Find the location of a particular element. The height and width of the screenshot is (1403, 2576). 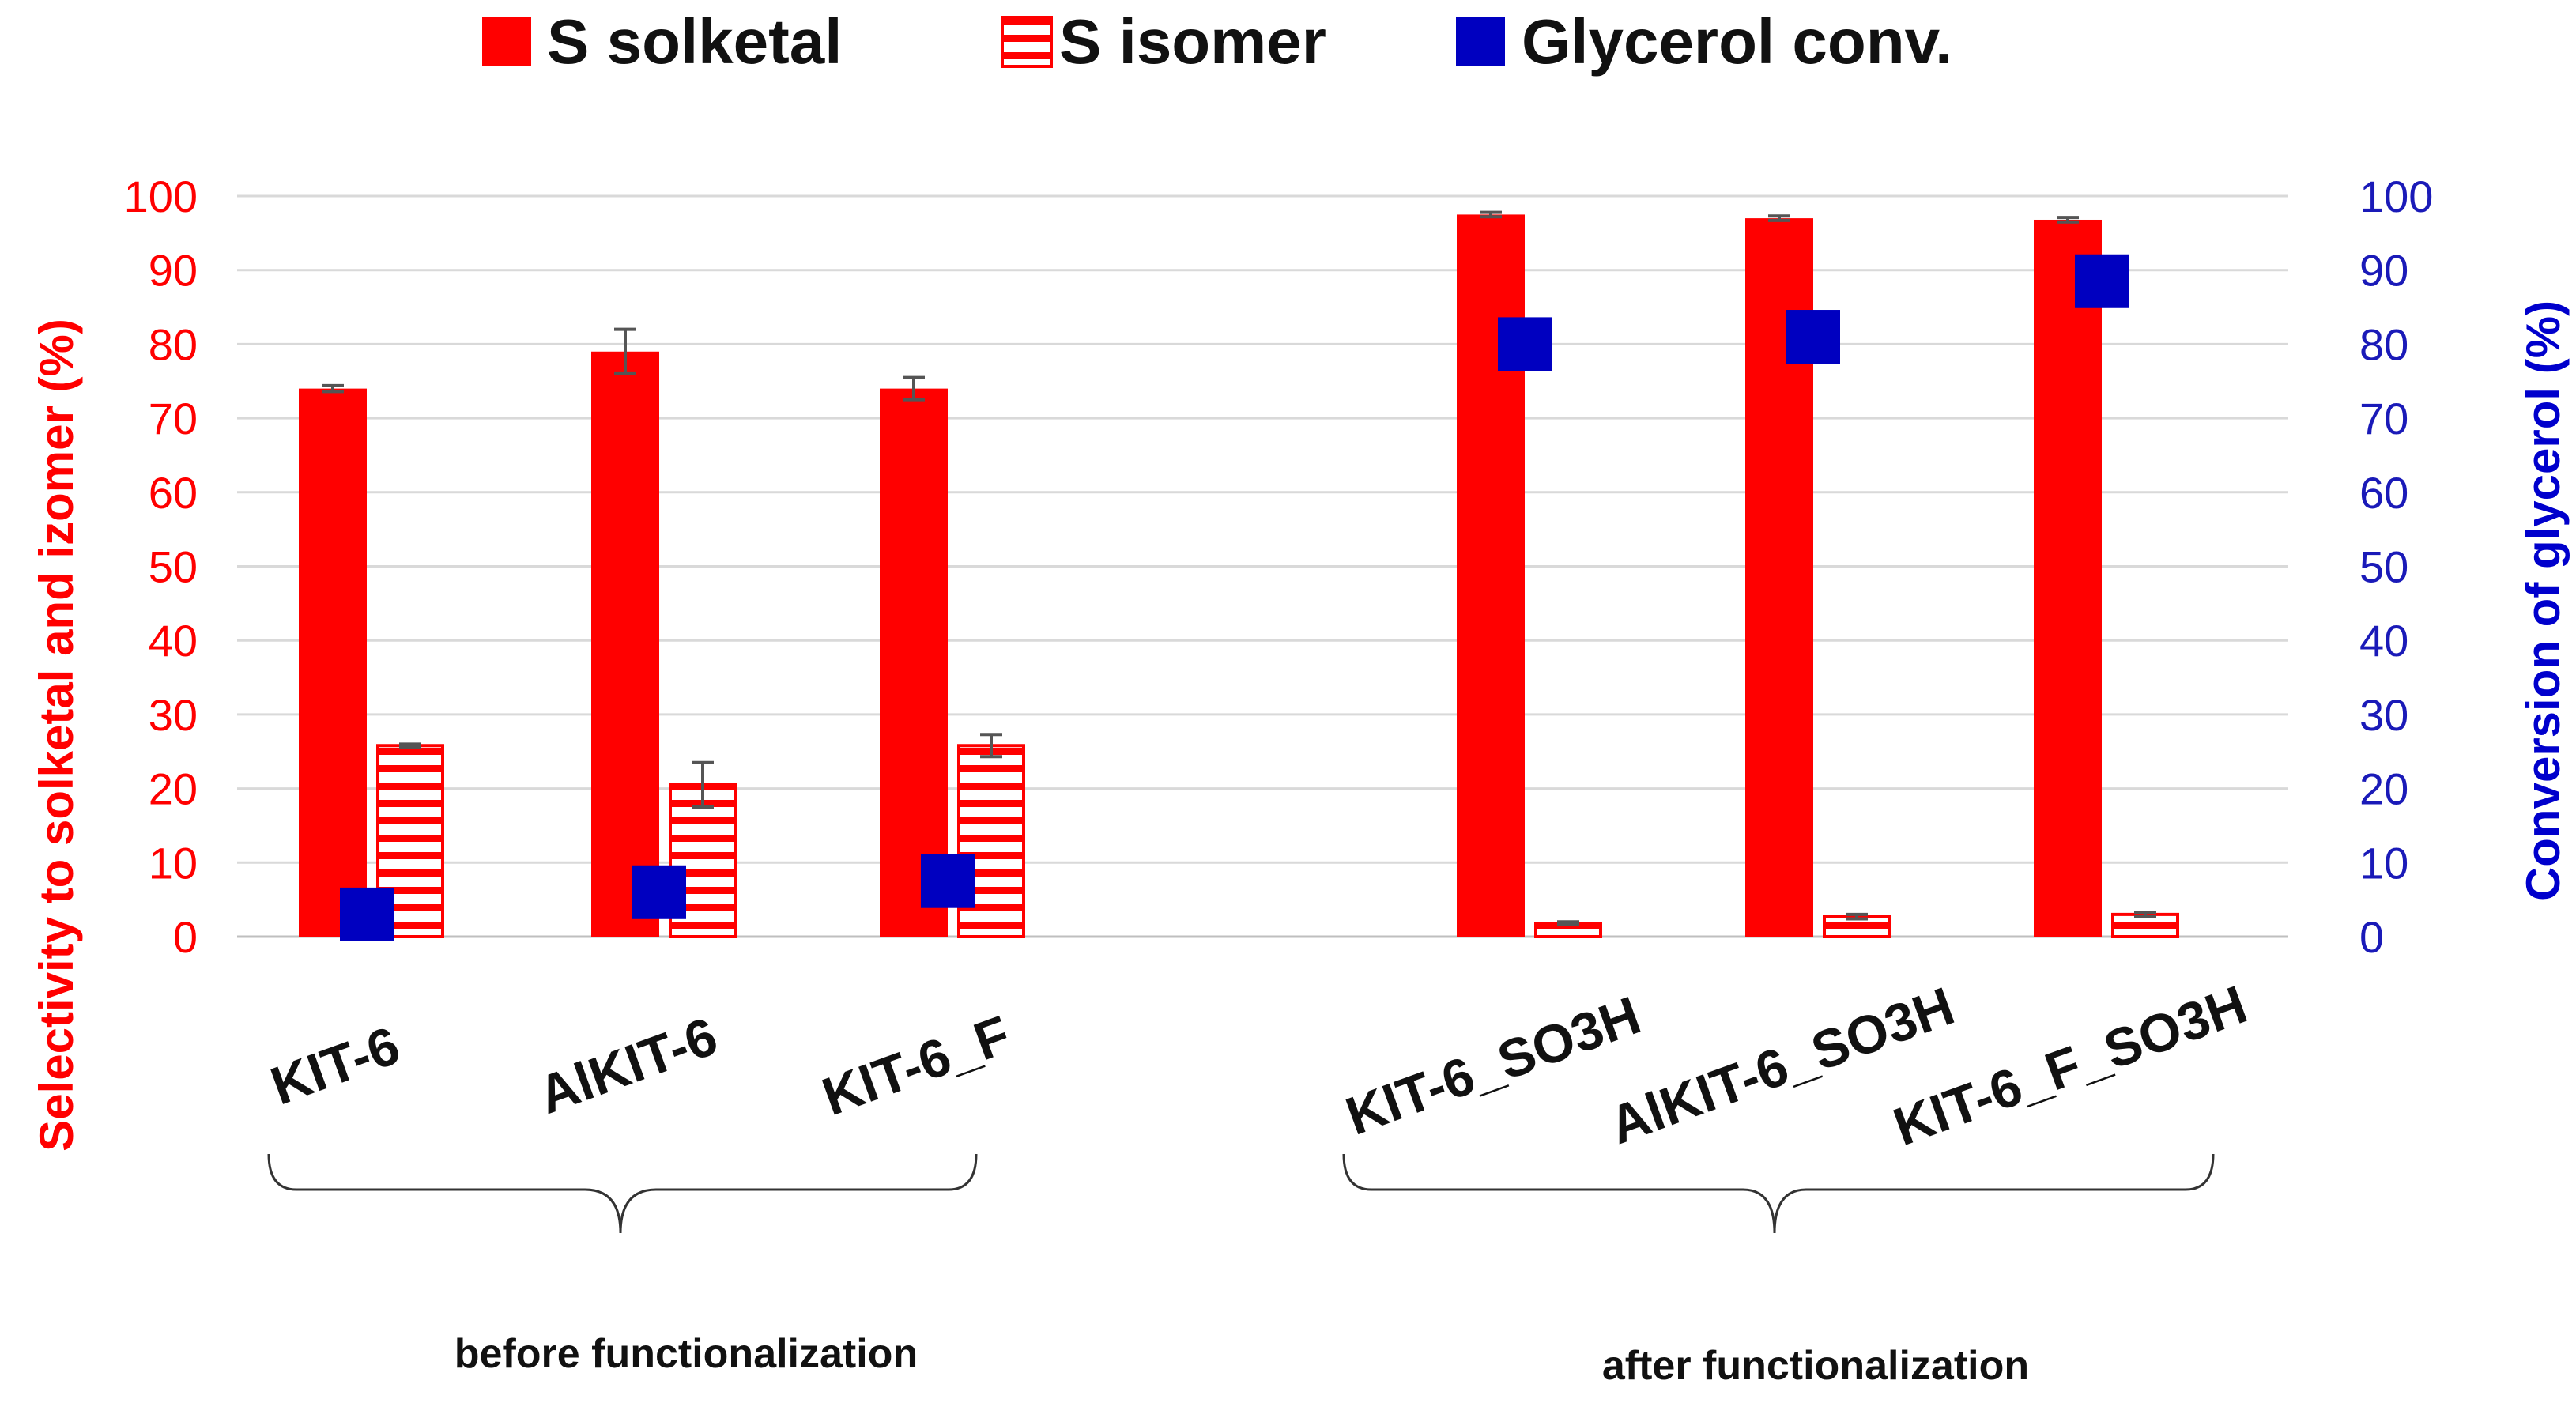

y-tick-right-30: 30 is located at coordinates (2383, 715).